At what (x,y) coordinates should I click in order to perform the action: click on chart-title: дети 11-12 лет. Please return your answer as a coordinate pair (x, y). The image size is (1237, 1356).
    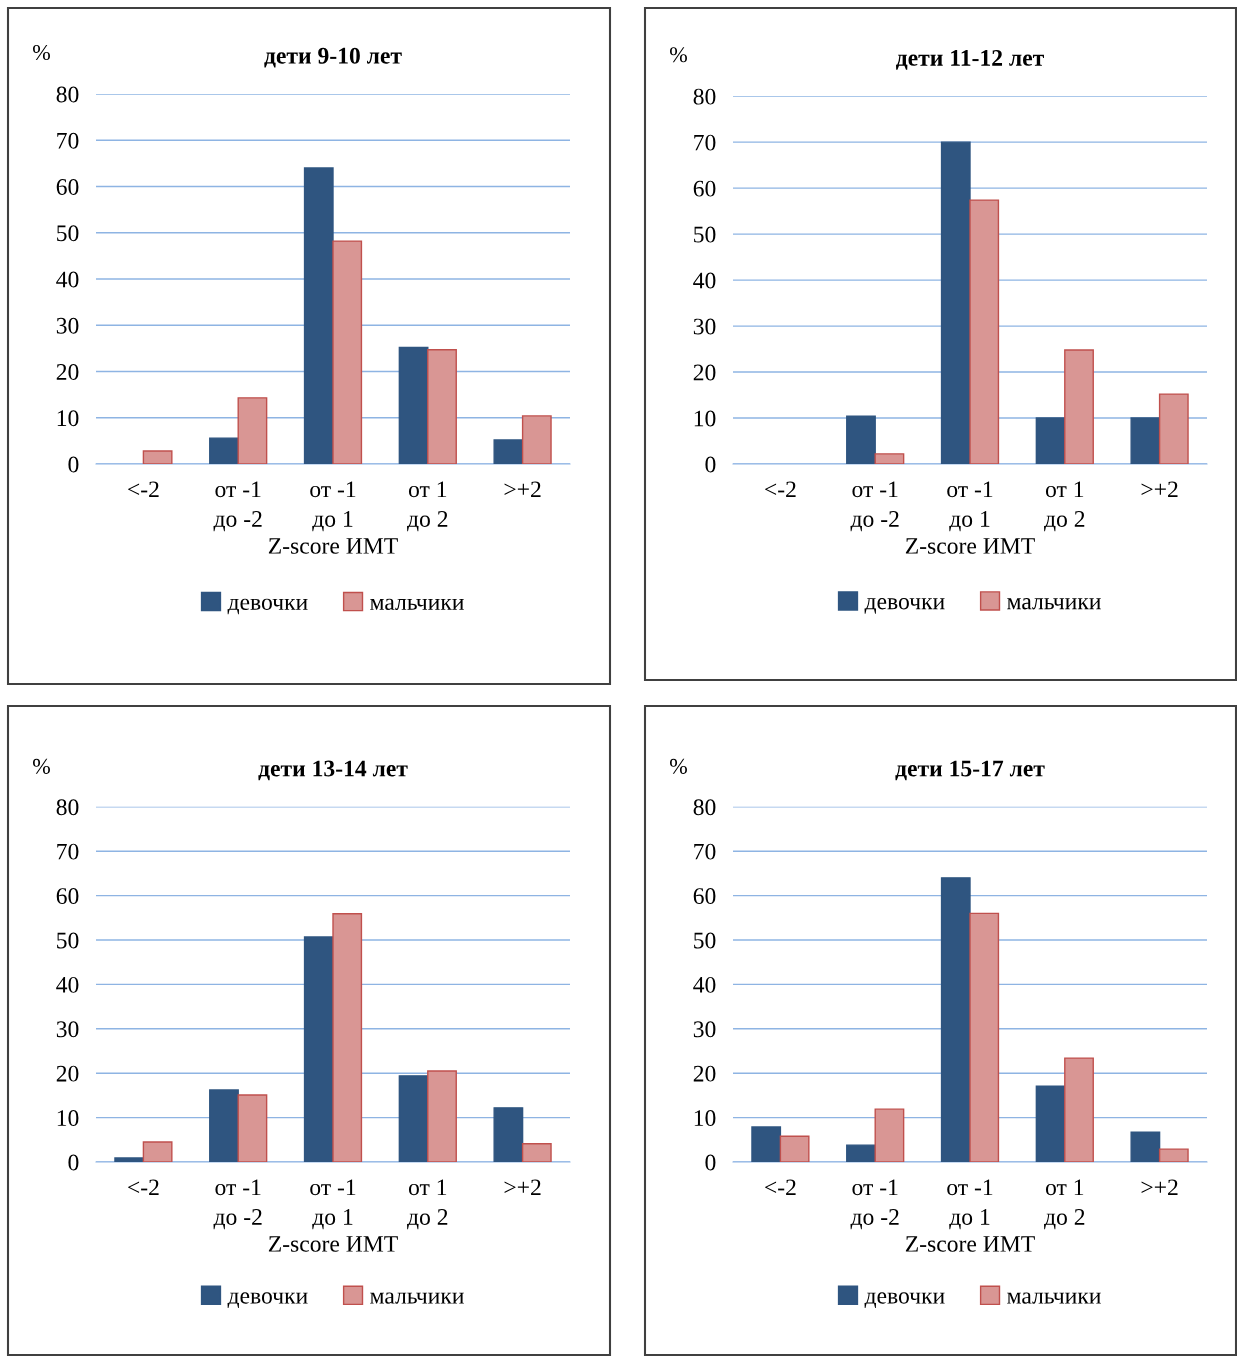
    Looking at the image, I should click on (970, 60).